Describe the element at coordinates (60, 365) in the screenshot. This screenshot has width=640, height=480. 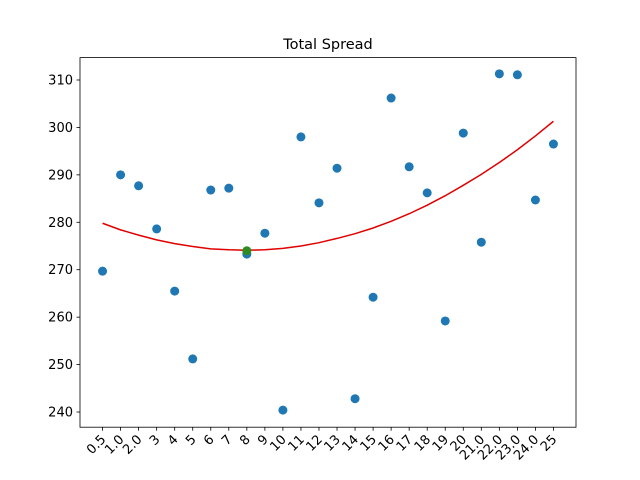
I see `y-tick-label: 250` at that location.